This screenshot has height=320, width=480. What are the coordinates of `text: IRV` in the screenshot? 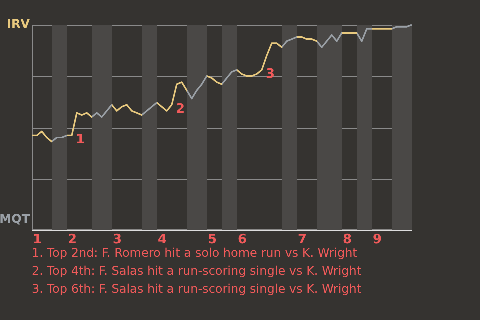 It's located at (18, 24).